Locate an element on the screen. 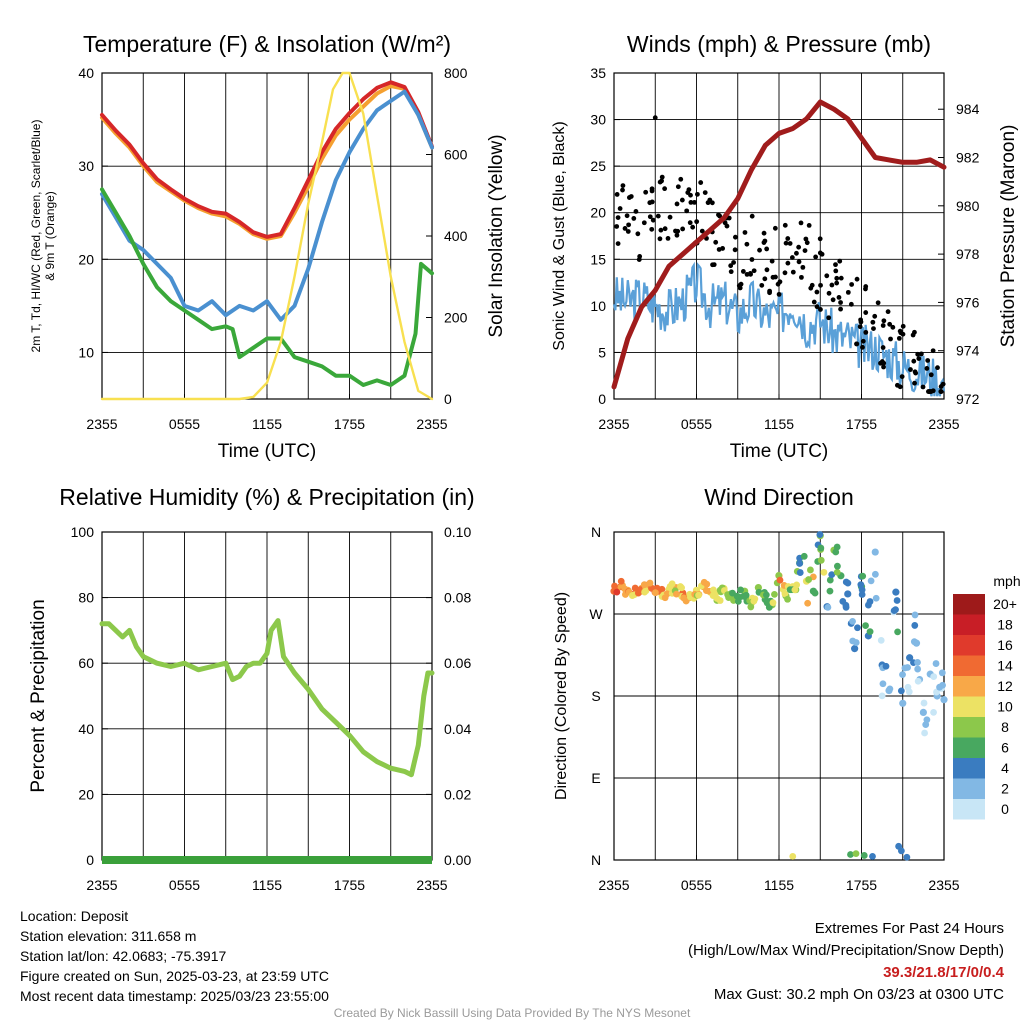 Image resolution: width=1024 pixels, height=1024 pixels. chart-title-temperature-insolation: Temperature (F) & Insolation (W/m²) is located at coordinates (267, 44).